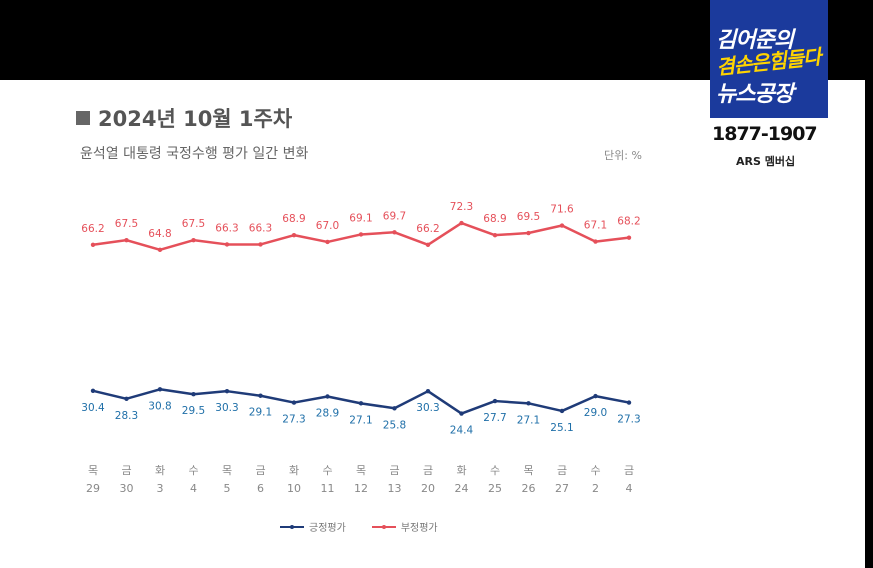  Describe the element at coordinates (294, 488) in the screenshot. I see `x-tick-date-label: 10` at that location.